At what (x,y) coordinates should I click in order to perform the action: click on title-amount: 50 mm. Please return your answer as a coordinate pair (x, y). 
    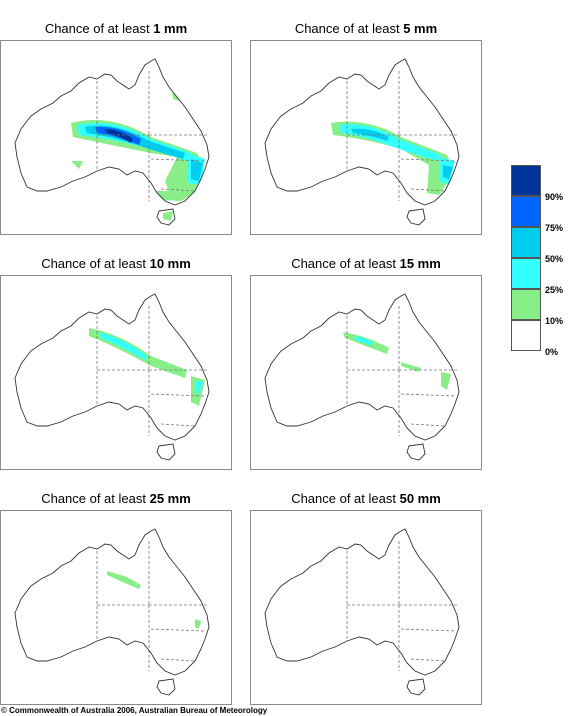
    Looking at the image, I should click on (420, 498).